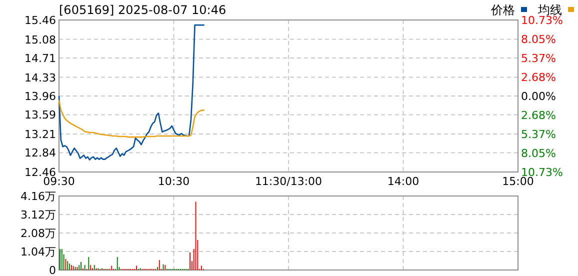  I want to click on y-tick-label: 13.96, so click(40, 96).